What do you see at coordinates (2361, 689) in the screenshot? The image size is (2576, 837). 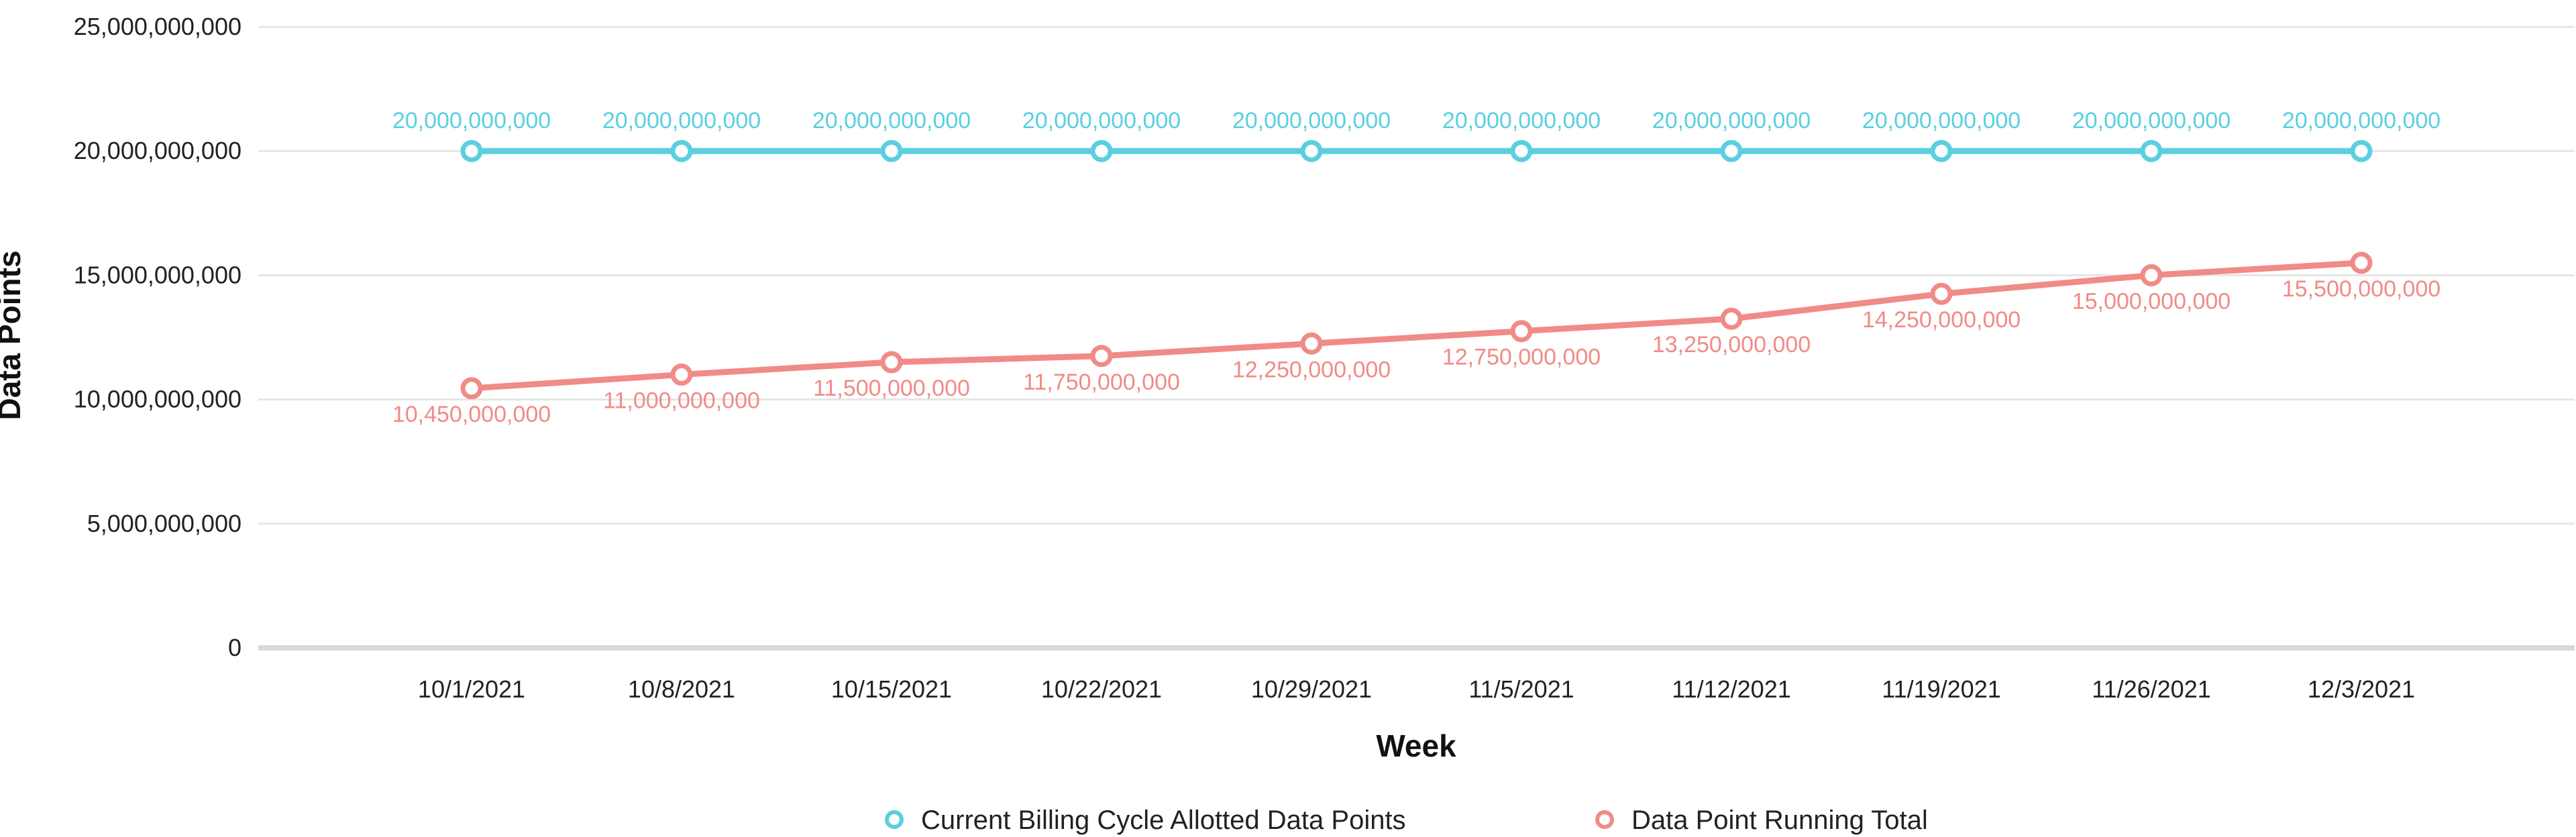 I see `x-tick-label: 12/3/2021` at bounding box center [2361, 689].